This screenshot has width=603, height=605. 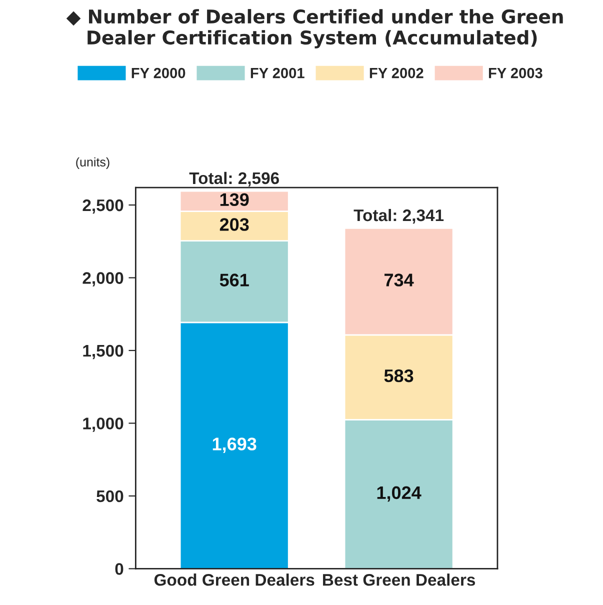 I want to click on y-tick-label: 1,000, so click(x=103, y=425).